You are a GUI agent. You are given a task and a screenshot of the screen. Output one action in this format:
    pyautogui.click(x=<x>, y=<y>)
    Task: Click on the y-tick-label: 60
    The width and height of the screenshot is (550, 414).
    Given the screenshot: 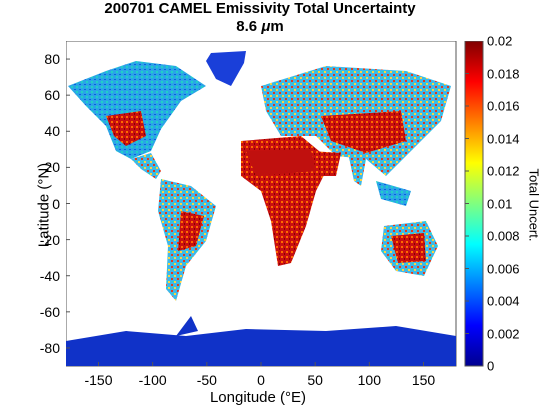 What is the action you would take?
    pyautogui.click(x=52, y=95)
    